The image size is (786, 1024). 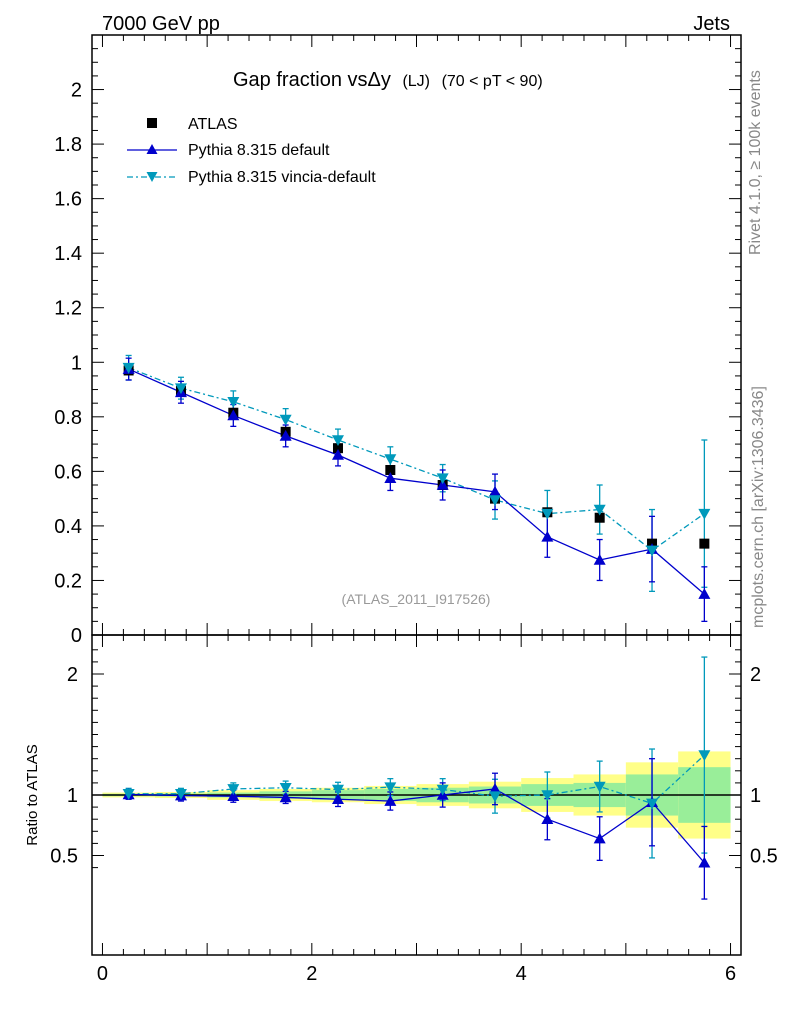 I want to click on ratio-vincia-line, so click(x=416, y=779).